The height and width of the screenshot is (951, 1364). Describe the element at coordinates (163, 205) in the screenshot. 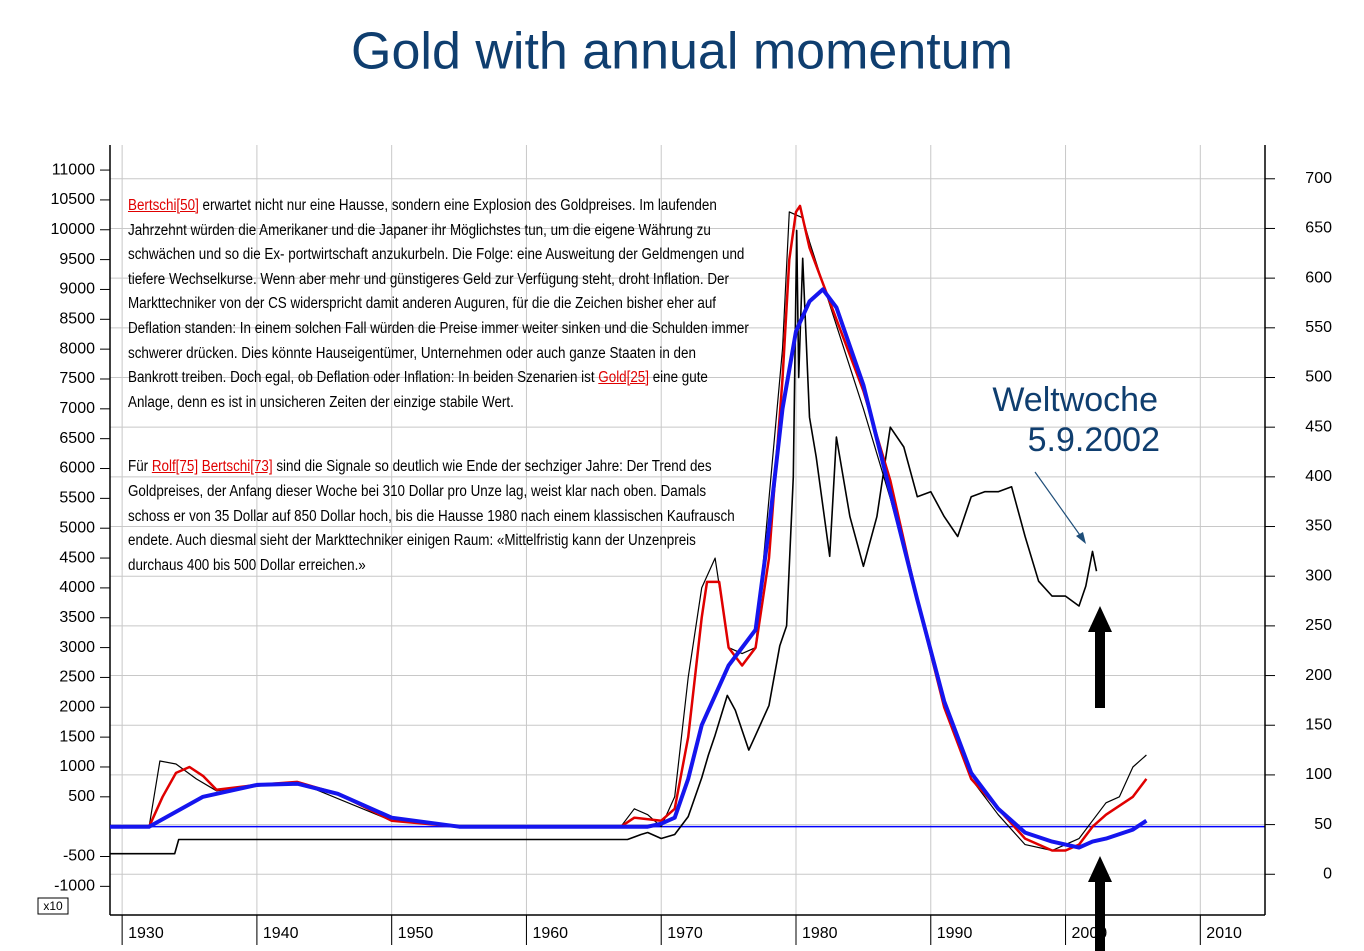

I see `link: Bertschi[50]` at that location.